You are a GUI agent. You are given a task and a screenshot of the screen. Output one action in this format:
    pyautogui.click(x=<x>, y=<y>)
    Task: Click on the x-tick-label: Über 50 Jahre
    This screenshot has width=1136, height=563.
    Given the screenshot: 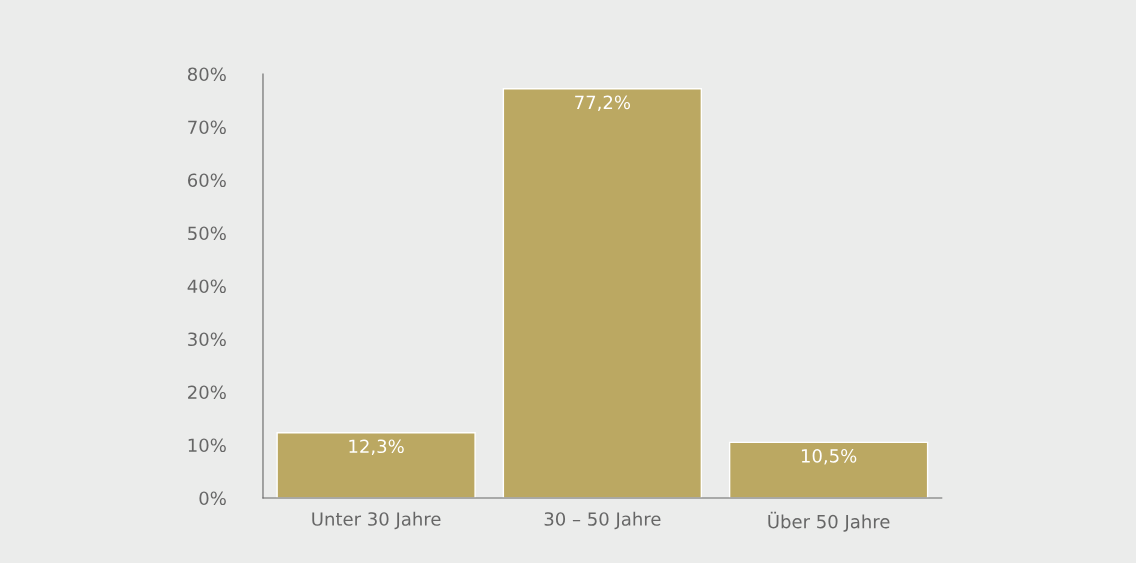 What is the action you would take?
    pyautogui.click(x=829, y=521)
    